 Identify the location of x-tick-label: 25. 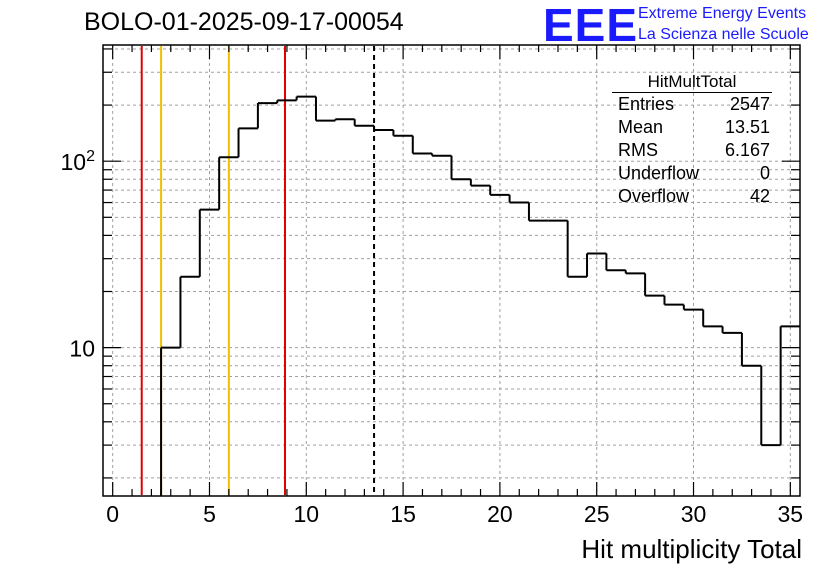
(597, 514).